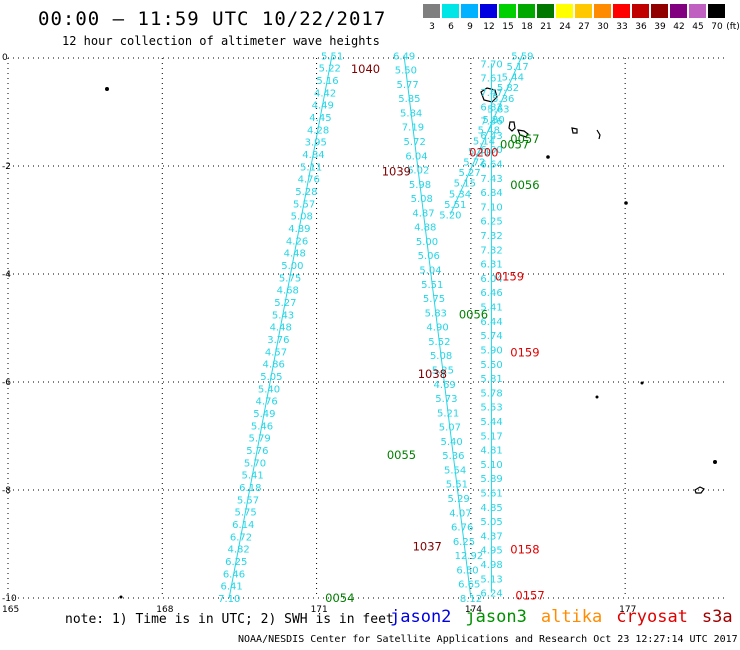  I want to click on swh-value: 4.26, so click(297, 241).